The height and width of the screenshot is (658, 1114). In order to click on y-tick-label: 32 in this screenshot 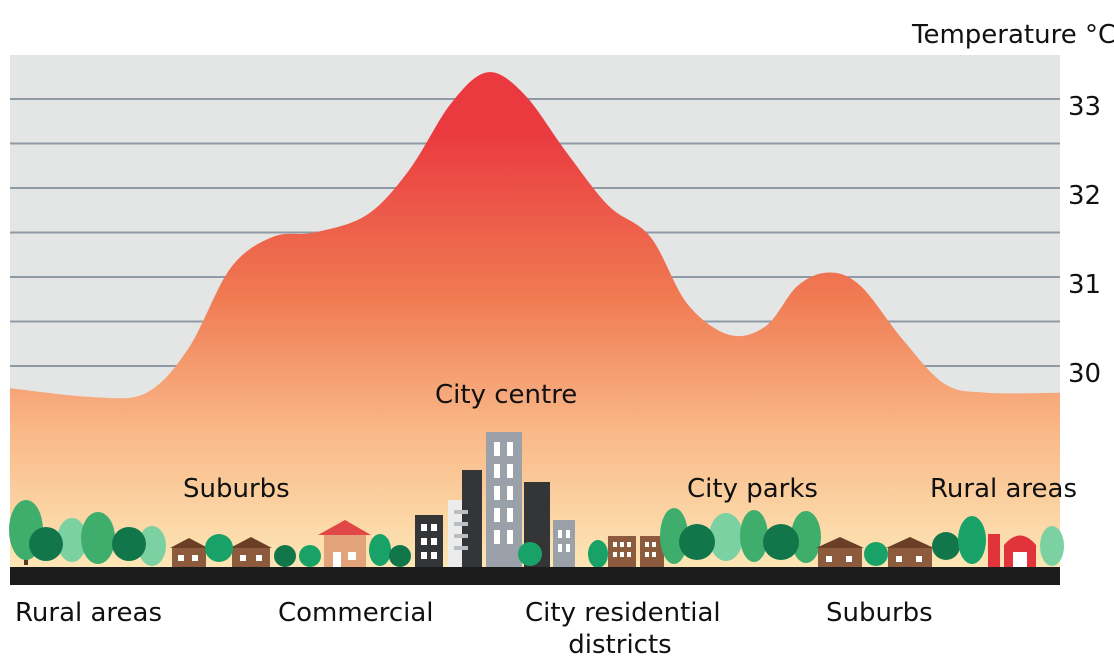, I will do `click(1085, 196)`.